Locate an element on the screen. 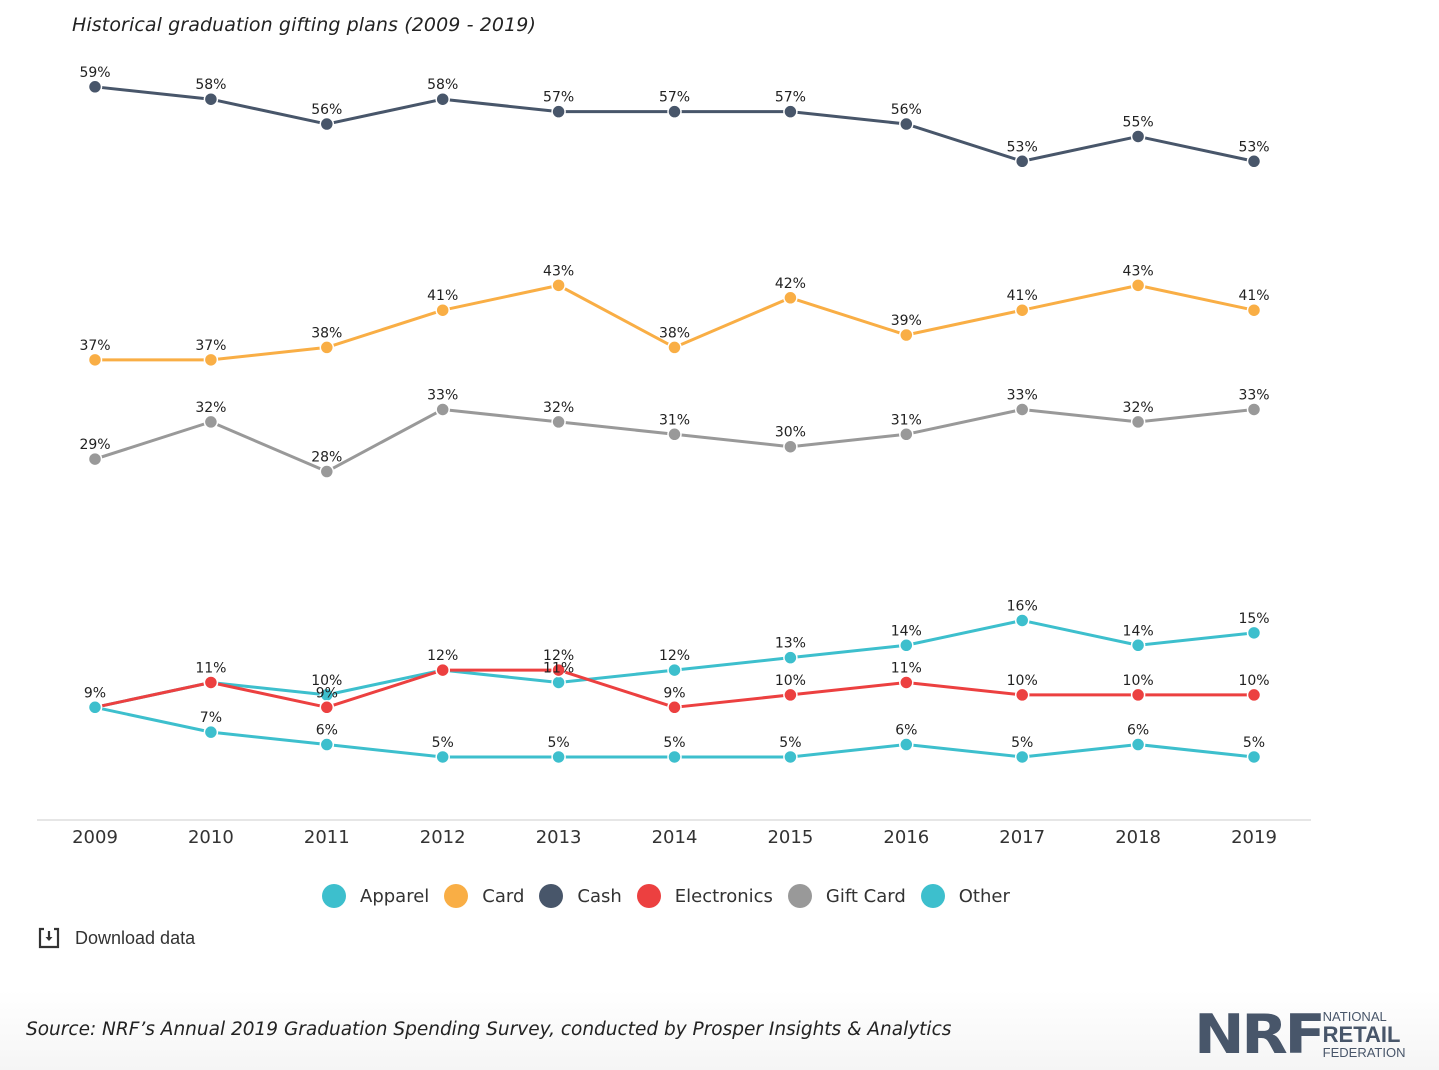  x-tick-label: 2014 is located at coordinates (675, 837).